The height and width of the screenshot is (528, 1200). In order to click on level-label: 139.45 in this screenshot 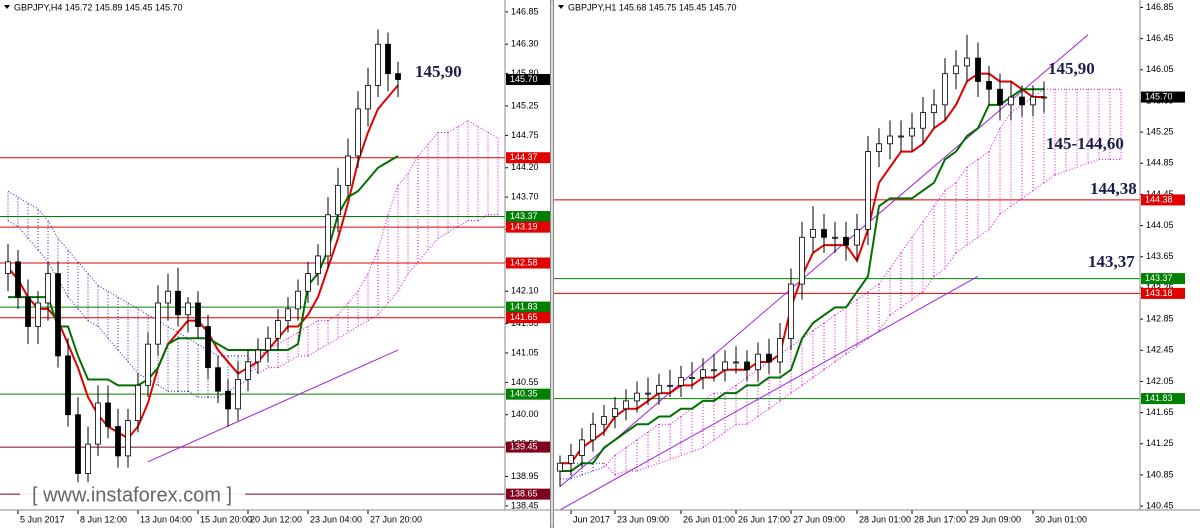, I will do `click(524, 446)`.